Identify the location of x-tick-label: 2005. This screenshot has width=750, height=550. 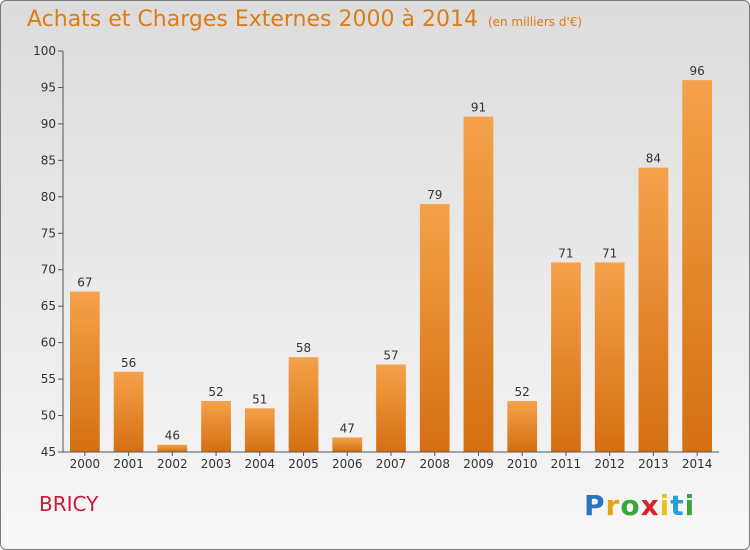
(303, 464).